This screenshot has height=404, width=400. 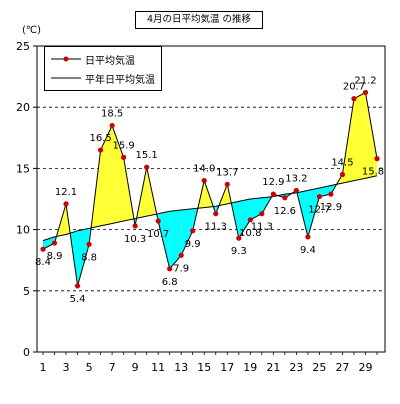 What do you see at coordinates (250, 233) in the screenshot?
I see `data-label: 10.8` at bounding box center [250, 233].